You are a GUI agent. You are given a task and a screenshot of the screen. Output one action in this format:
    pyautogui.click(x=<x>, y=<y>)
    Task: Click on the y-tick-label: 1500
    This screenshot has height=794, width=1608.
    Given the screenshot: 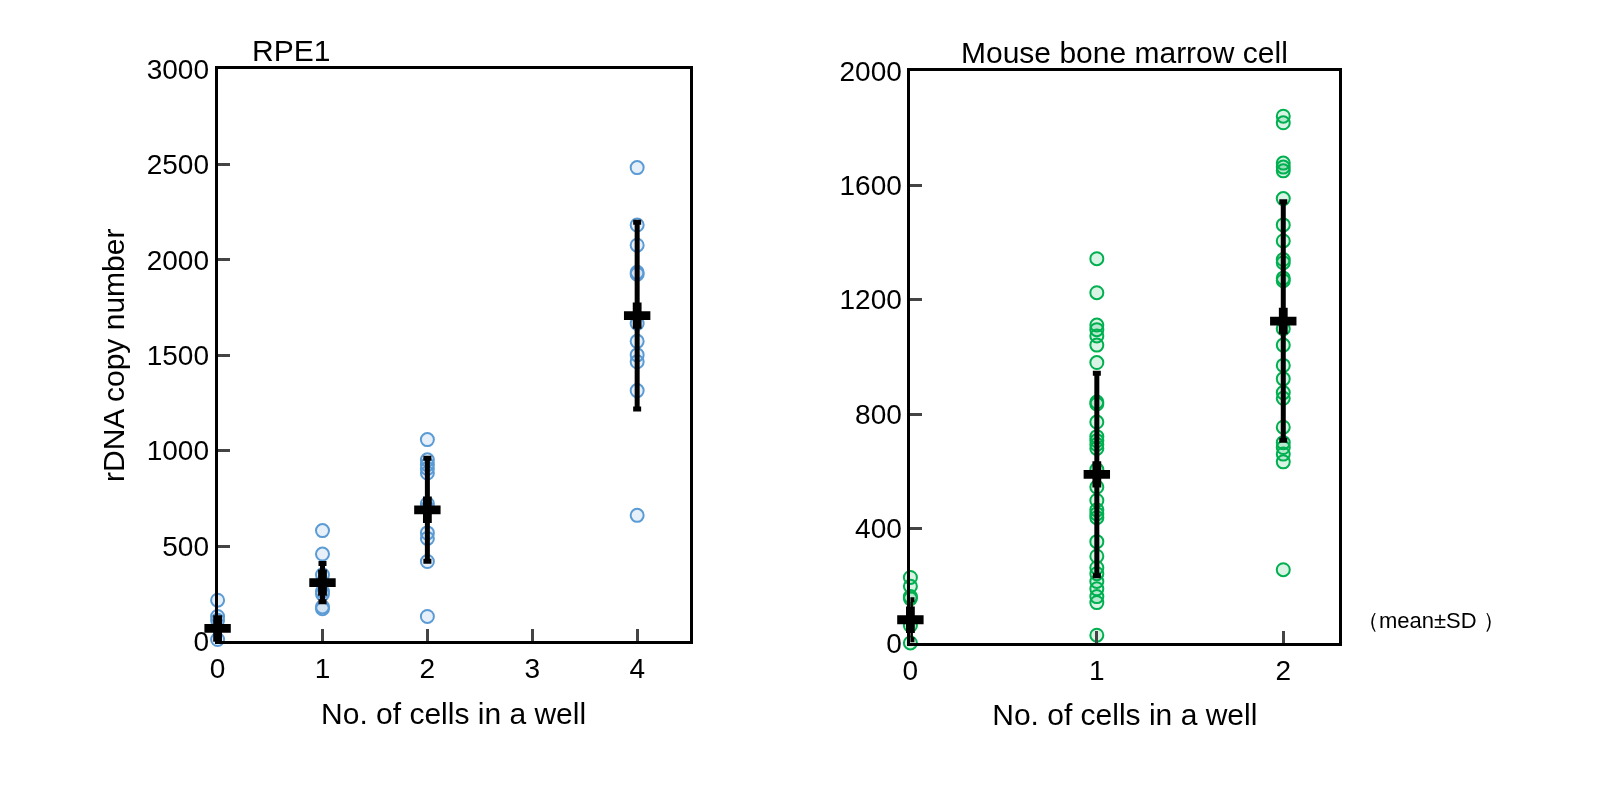 What is the action you would take?
    pyautogui.click(x=177, y=356)
    